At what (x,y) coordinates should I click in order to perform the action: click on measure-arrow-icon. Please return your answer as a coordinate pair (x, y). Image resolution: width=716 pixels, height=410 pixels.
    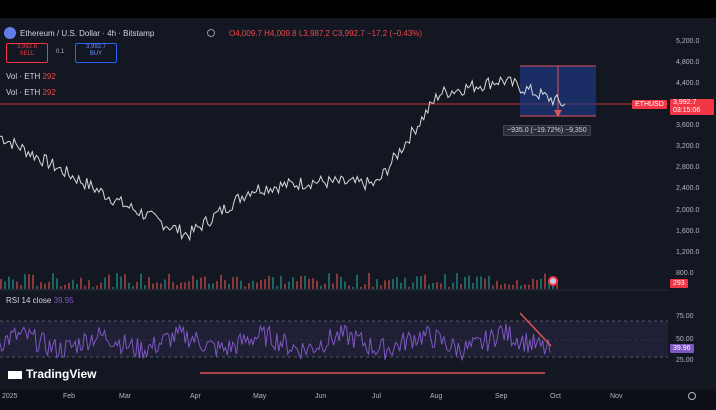
    Looking at the image, I should click on (558, 113).